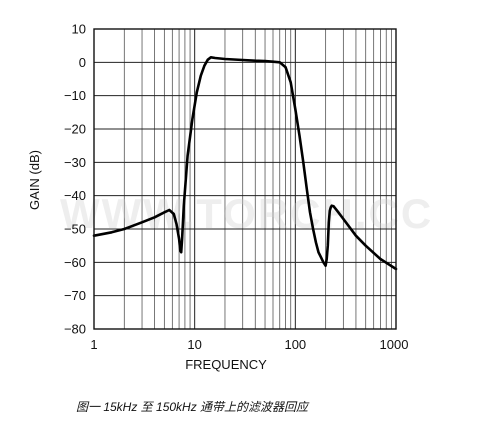  What do you see at coordinates (75, 179) in the screenshot?
I see `y-axis-ticks: 10 0 −10 −20 −30 −40 −50 −60 −70 −80` at bounding box center [75, 179].